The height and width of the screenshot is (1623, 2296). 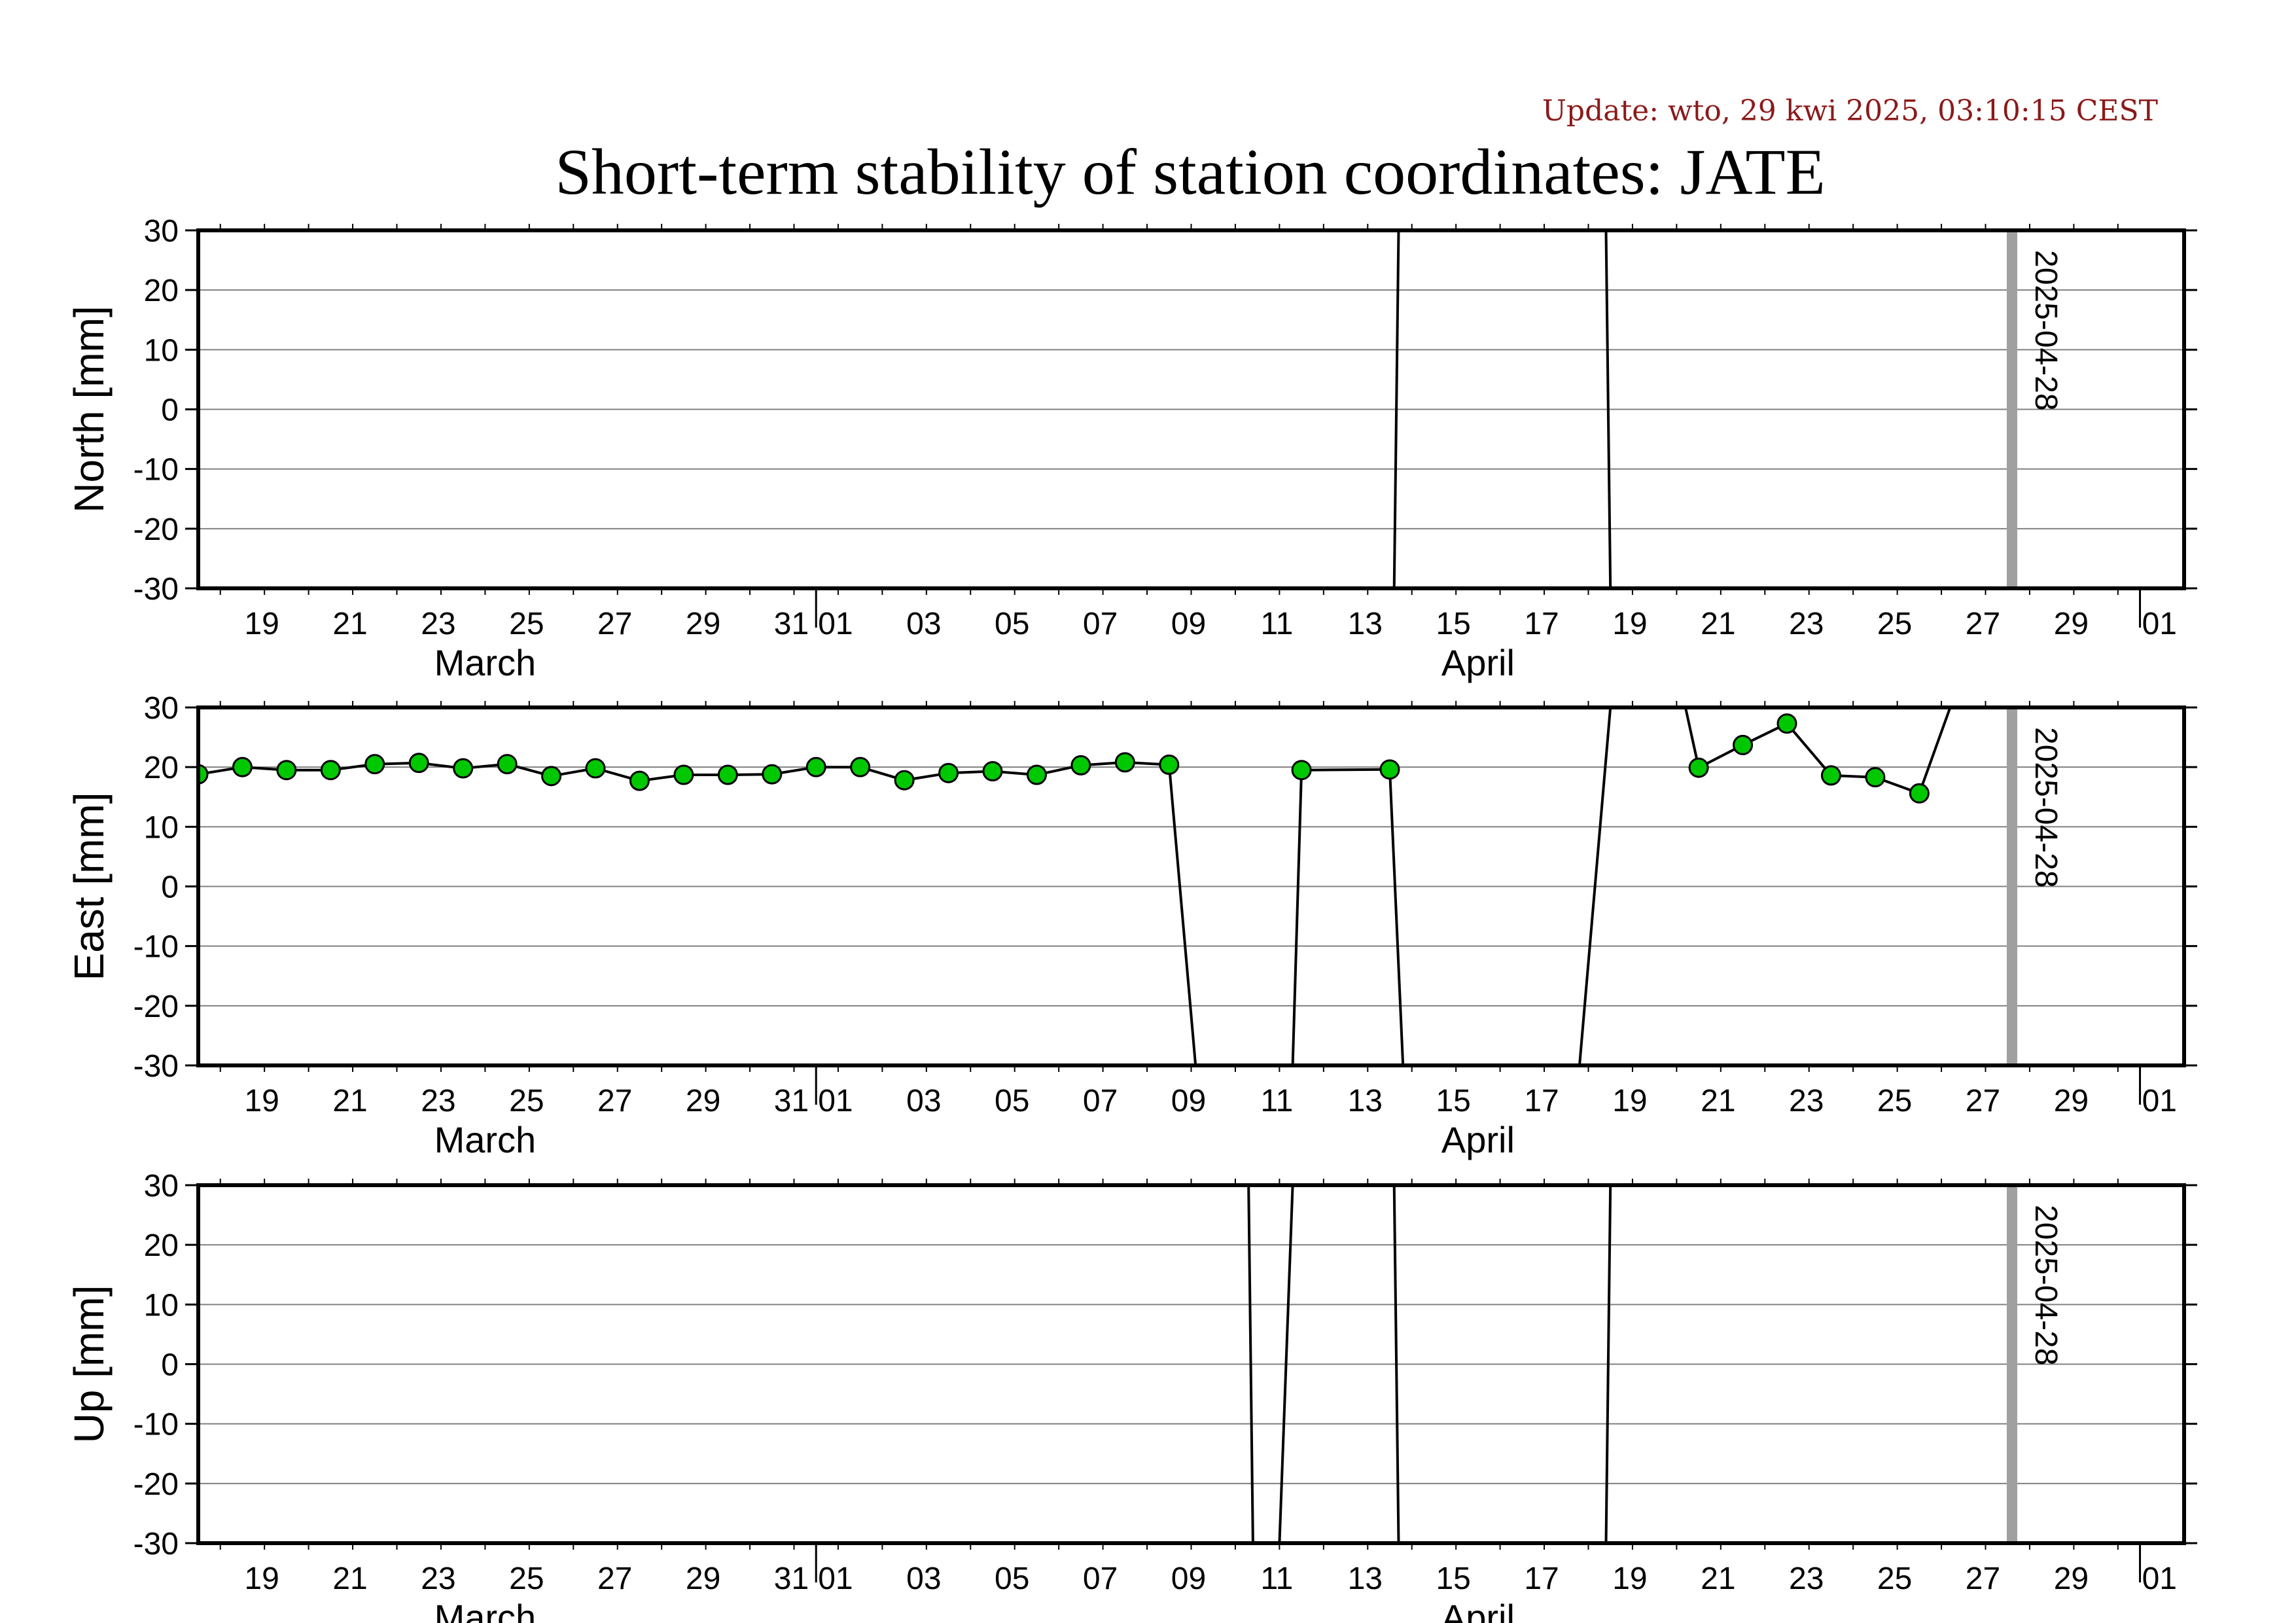 I want to click on y-tick-label: 0, so click(x=170, y=1366).